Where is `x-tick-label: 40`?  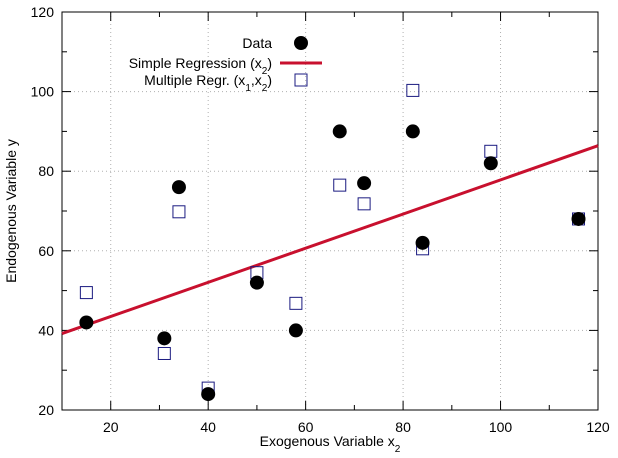
x-tick-label: 40 is located at coordinates (208, 427).